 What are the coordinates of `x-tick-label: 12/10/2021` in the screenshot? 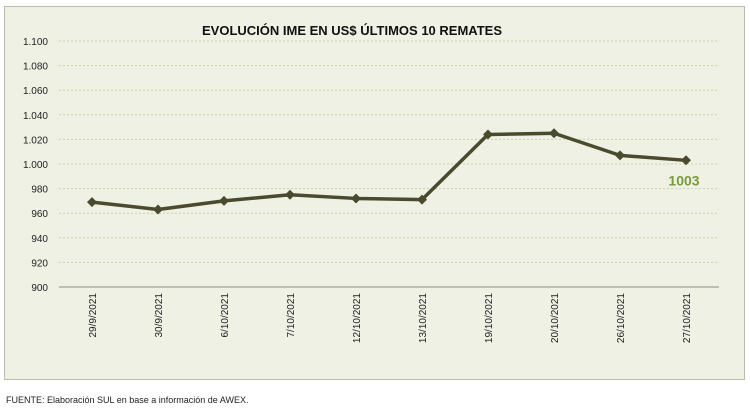 It's located at (357, 318).